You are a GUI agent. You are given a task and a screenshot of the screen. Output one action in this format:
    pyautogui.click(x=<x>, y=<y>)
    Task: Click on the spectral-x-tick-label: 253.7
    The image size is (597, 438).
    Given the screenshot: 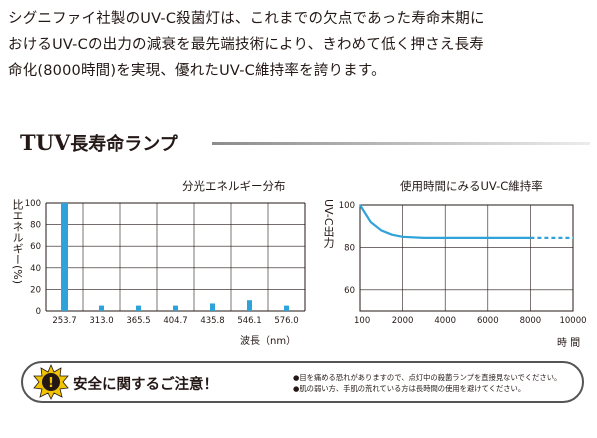 What is the action you would take?
    pyautogui.click(x=64, y=321)
    